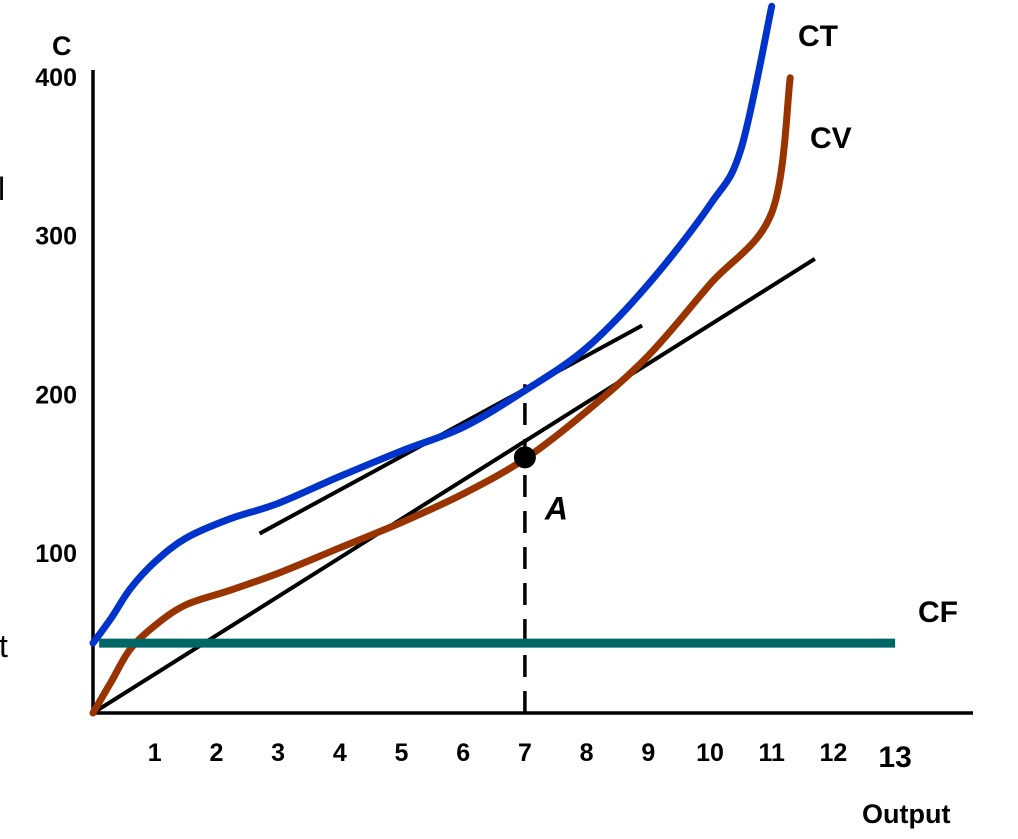  What do you see at coordinates (278, 753) in the screenshot?
I see `x-tick-label-3: 3` at bounding box center [278, 753].